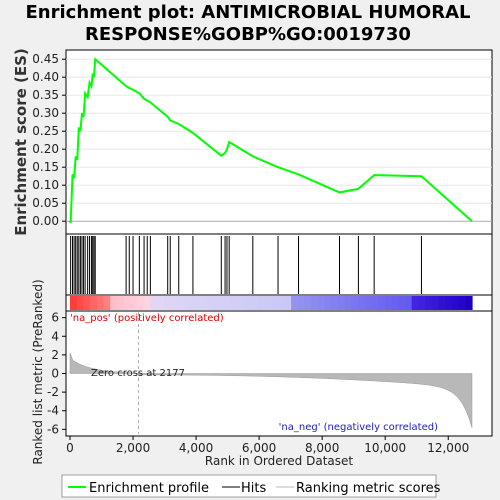  What do you see at coordinates (133, 448) in the screenshot?
I see `x-tick-label-1: 2,000` at bounding box center [133, 448].